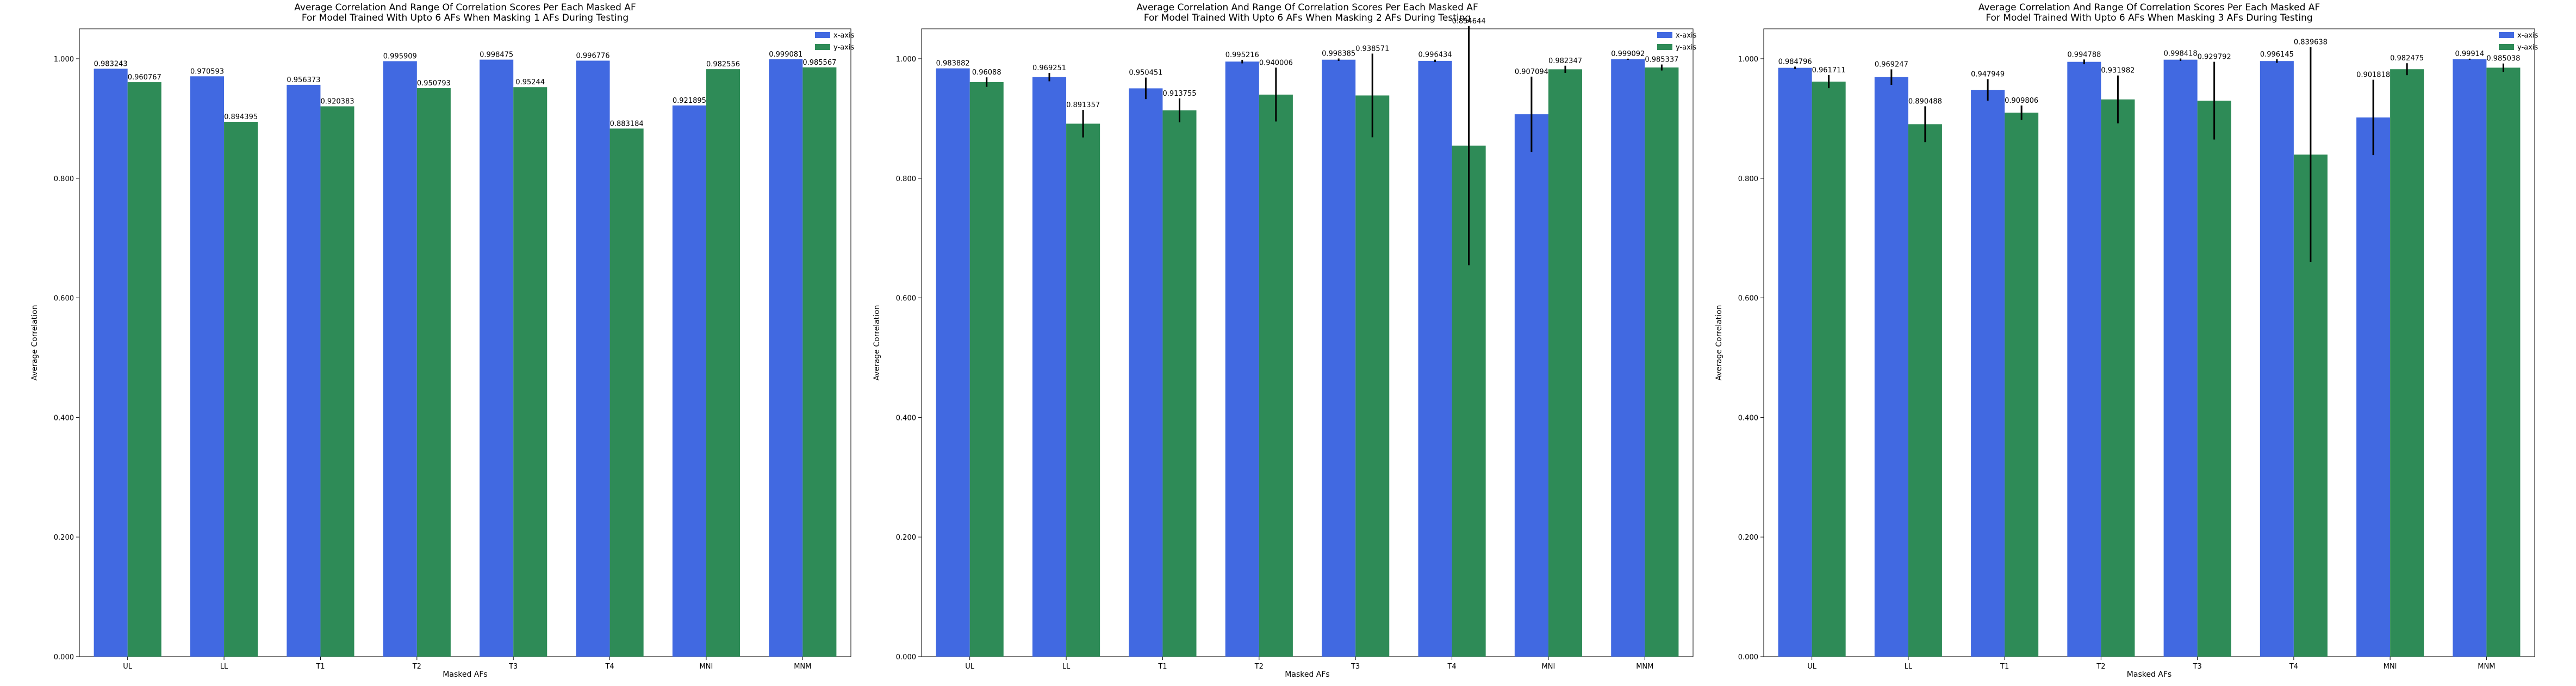 This screenshot has height=686, width=2576. I want to click on data-label: 0.998475, so click(496, 55).